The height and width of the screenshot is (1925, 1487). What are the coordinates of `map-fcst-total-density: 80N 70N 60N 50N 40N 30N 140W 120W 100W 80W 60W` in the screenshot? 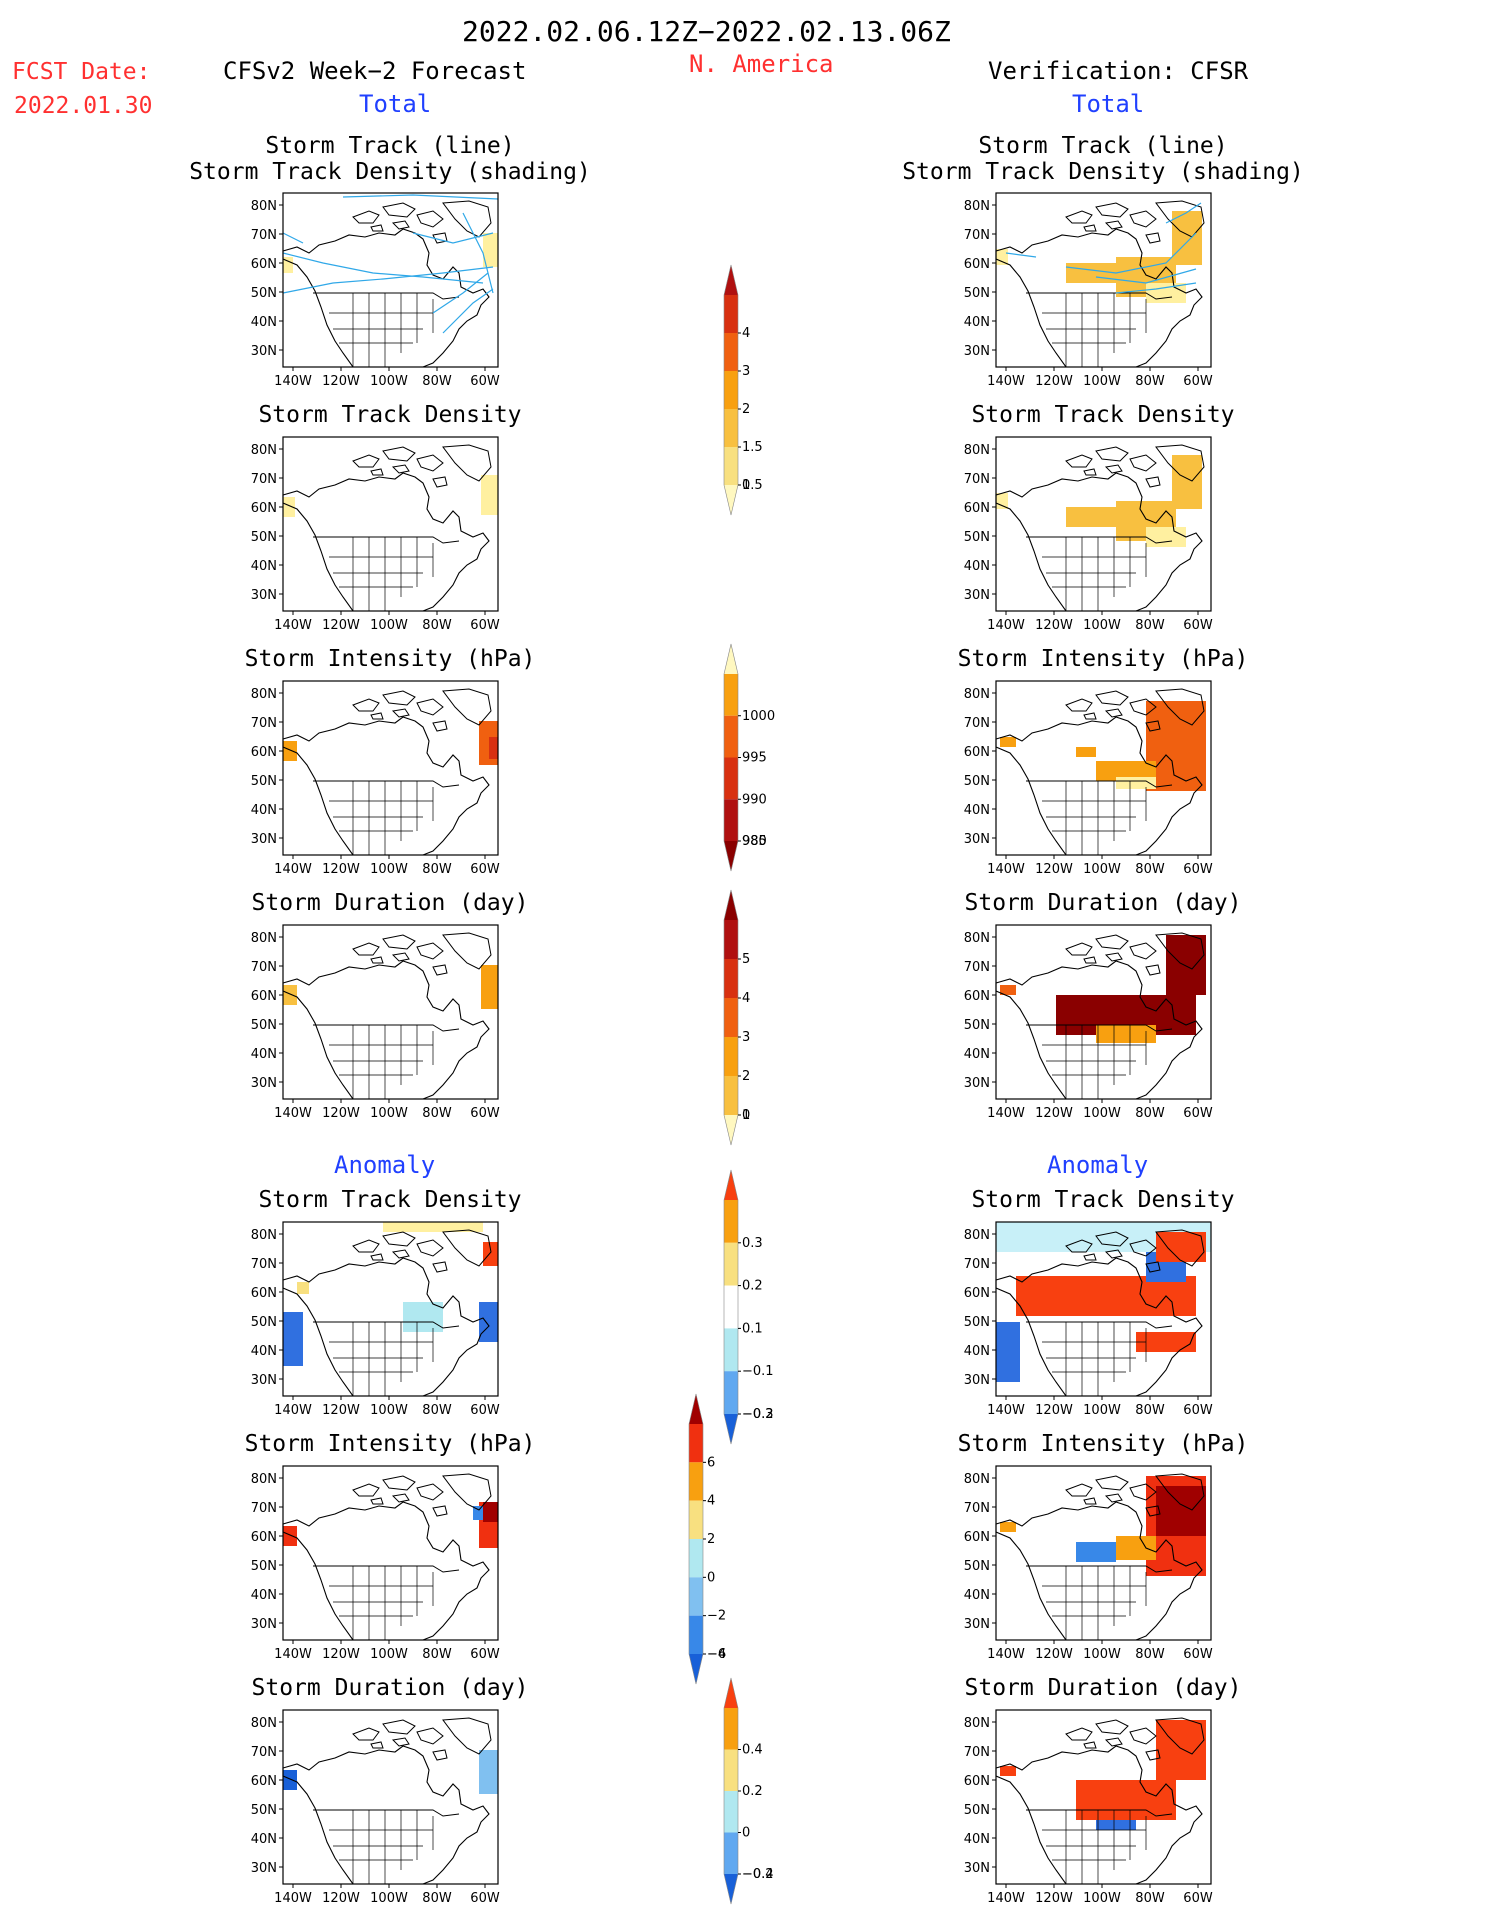 It's located at (375, 534).